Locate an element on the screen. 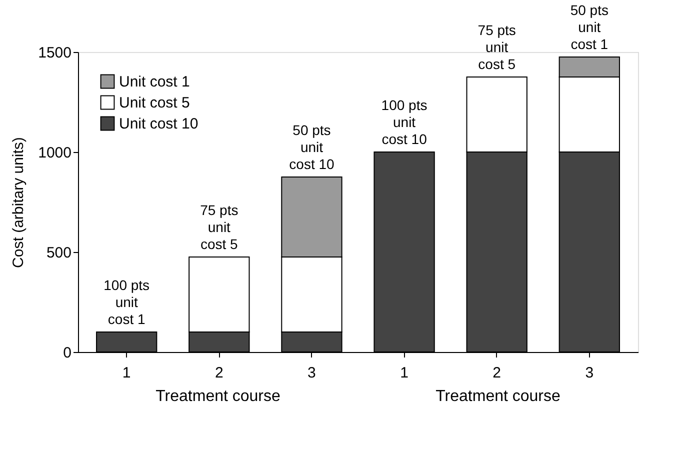 The width and height of the screenshot is (693, 465). text: 50 pts unit cost 1 is located at coordinates (589, 27).